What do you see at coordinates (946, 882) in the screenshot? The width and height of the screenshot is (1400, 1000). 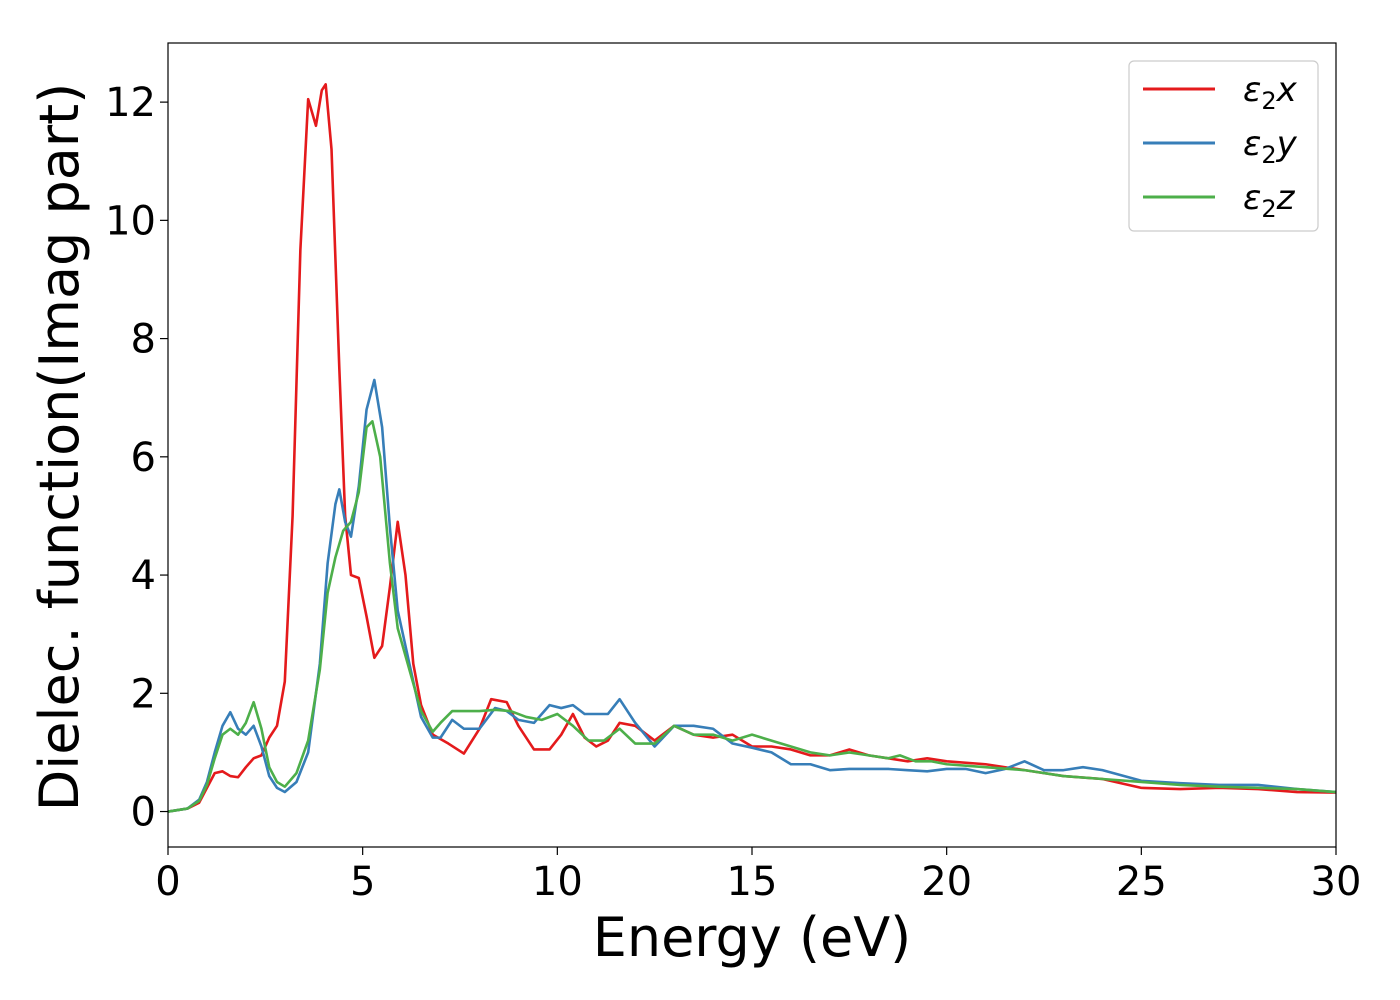 I see `x-tick-label: 20` at bounding box center [946, 882].